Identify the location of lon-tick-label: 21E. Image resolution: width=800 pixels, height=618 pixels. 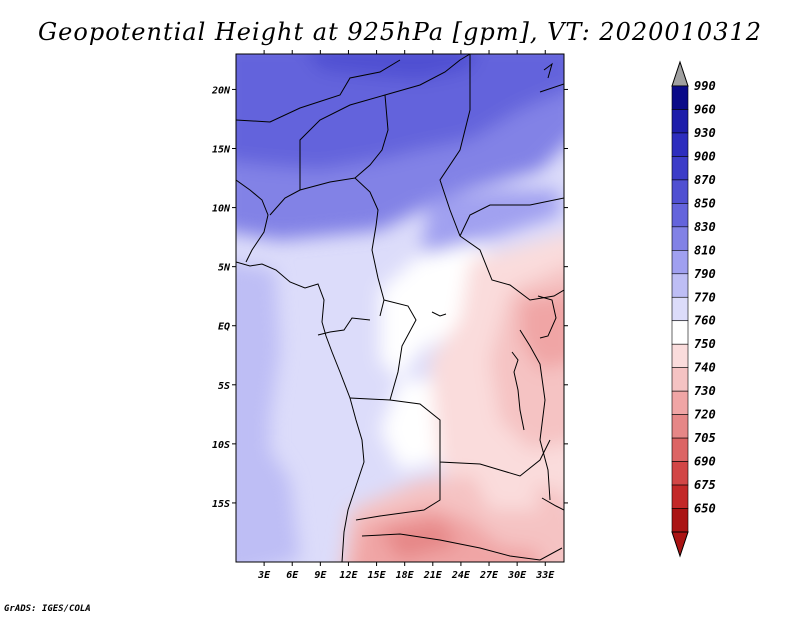
(433, 575).